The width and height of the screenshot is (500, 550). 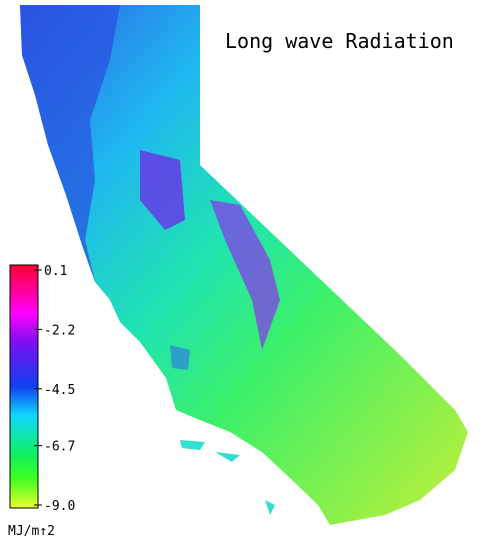 I want to click on map-title: Long wave Radiation, so click(x=339, y=41).